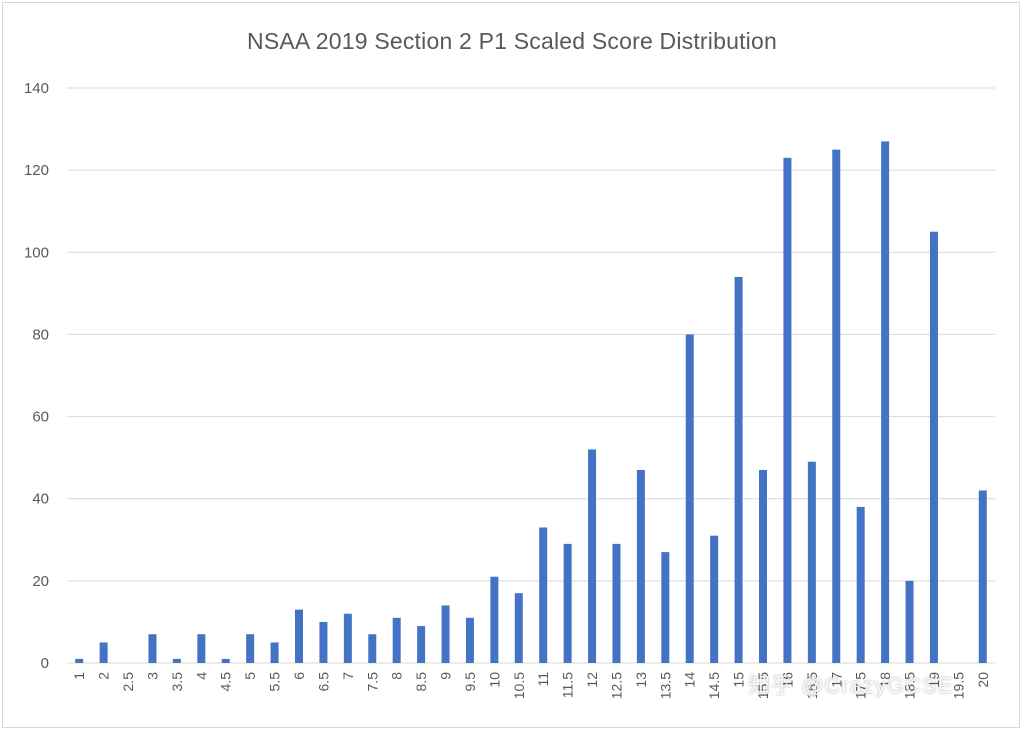  I want to click on x-tick-label: 20, so click(983, 680).